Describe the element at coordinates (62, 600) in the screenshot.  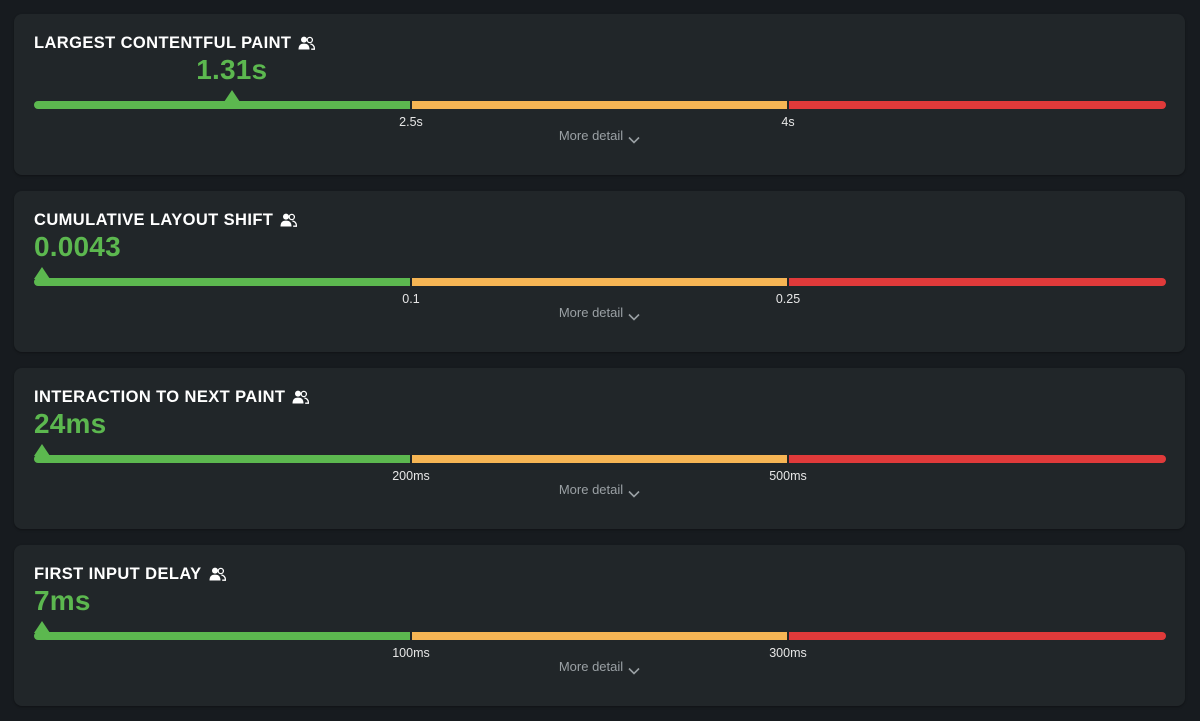
I see `metric-value: 7ms` at that location.